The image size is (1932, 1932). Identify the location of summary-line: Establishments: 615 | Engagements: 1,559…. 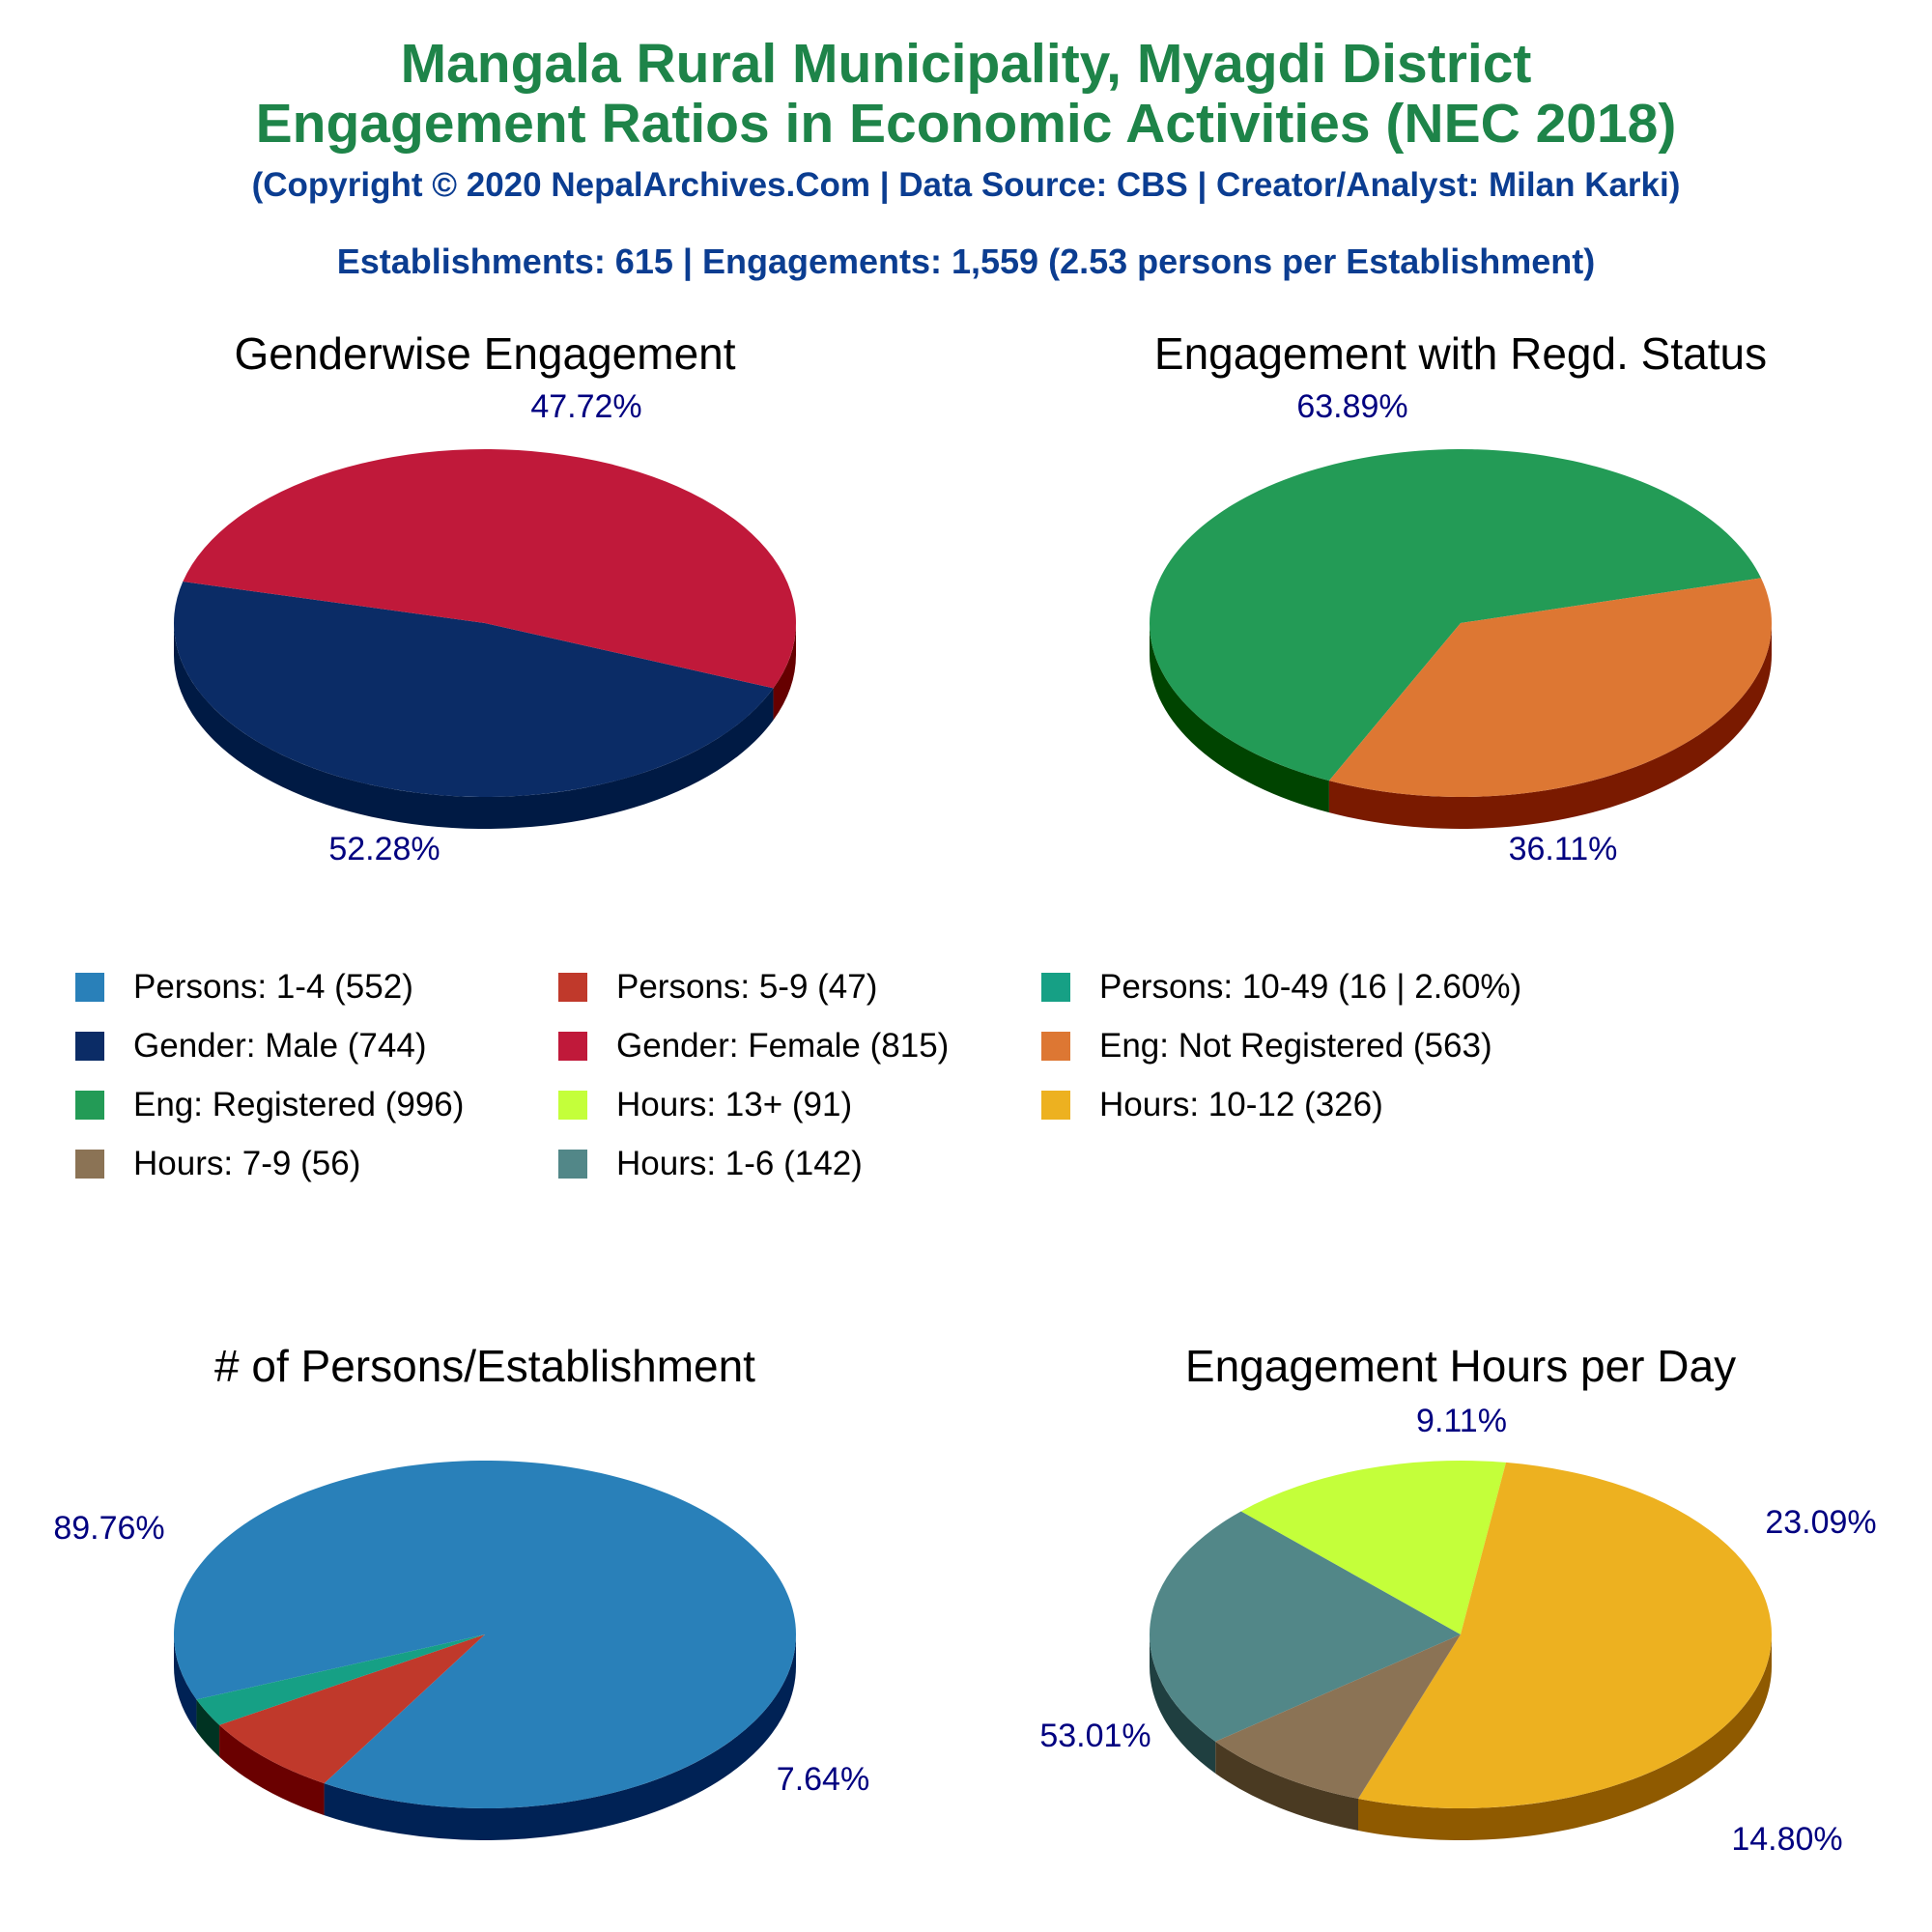
(966, 261).